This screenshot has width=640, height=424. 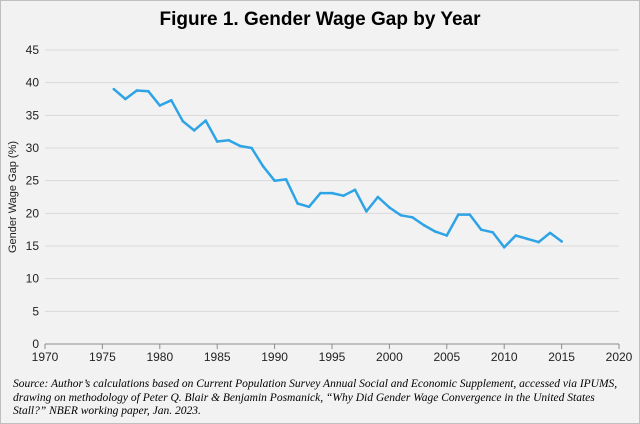 What do you see at coordinates (263, 166) in the screenshot?
I see `data-point-1989` at bounding box center [263, 166].